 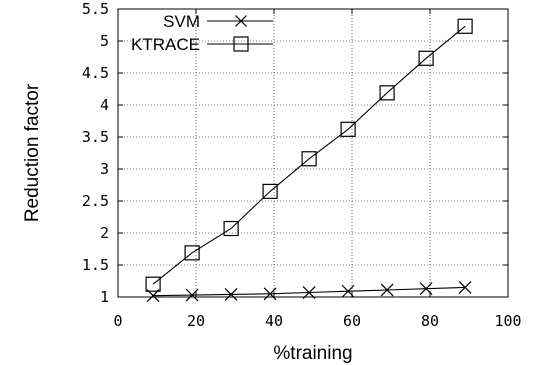 What do you see at coordinates (202, 33) in the screenshot?
I see `legend: SVM KTRACE` at bounding box center [202, 33].